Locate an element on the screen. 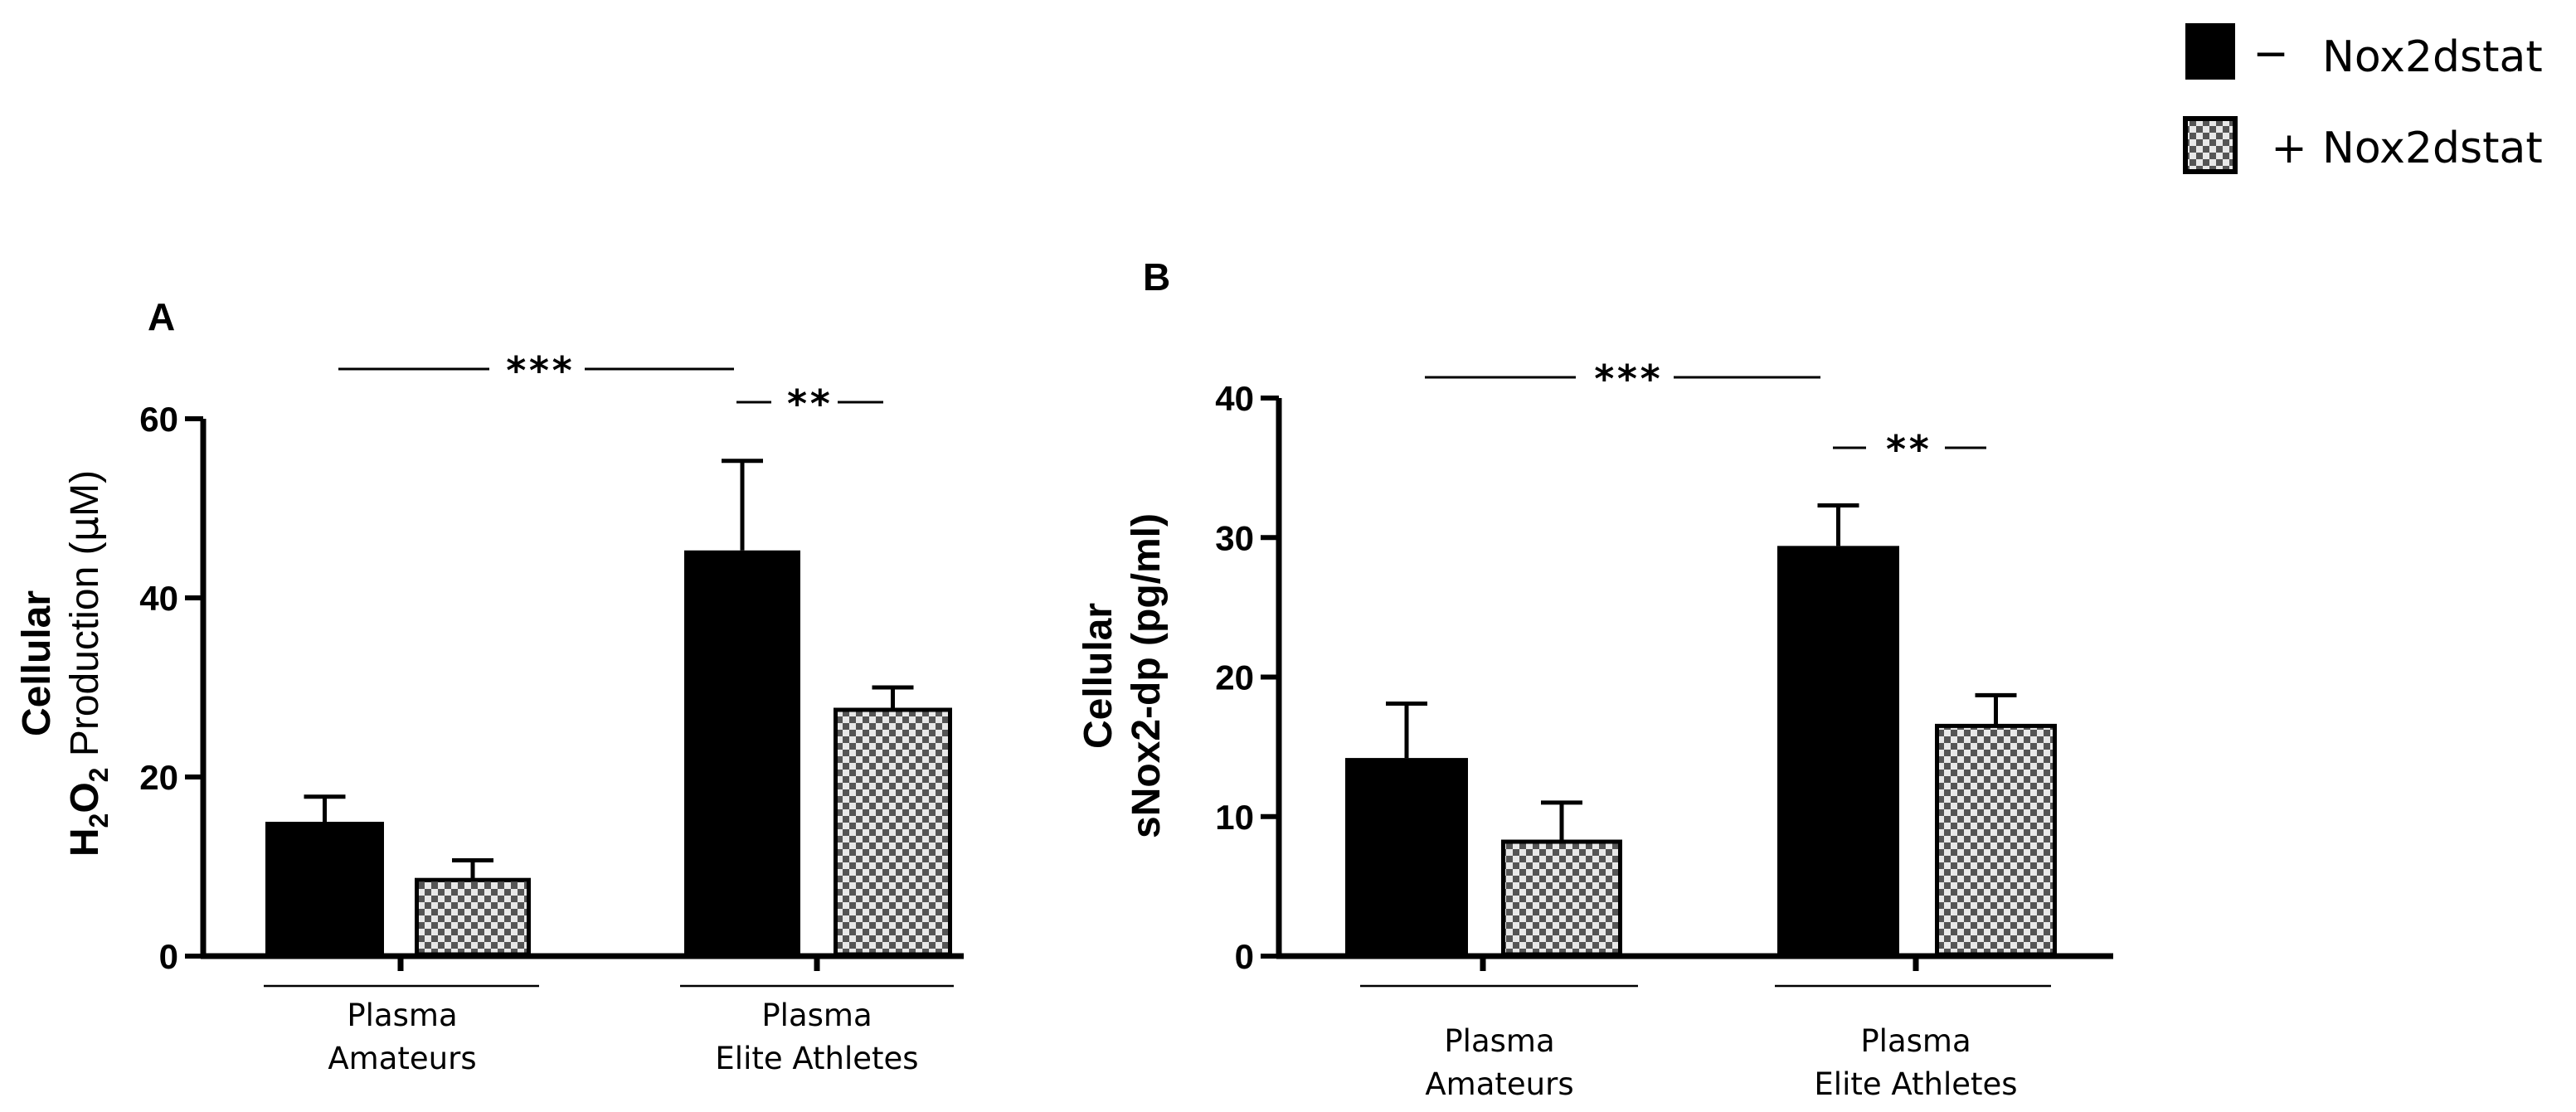 The height and width of the screenshot is (1112, 2576). legend-sign-minus: − is located at coordinates (2271, 54).